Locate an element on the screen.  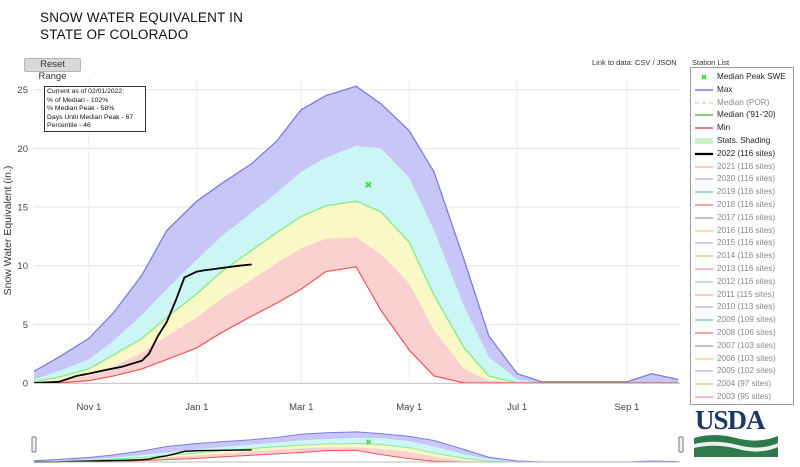
y-tick-label: 25 is located at coordinates (22, 90).